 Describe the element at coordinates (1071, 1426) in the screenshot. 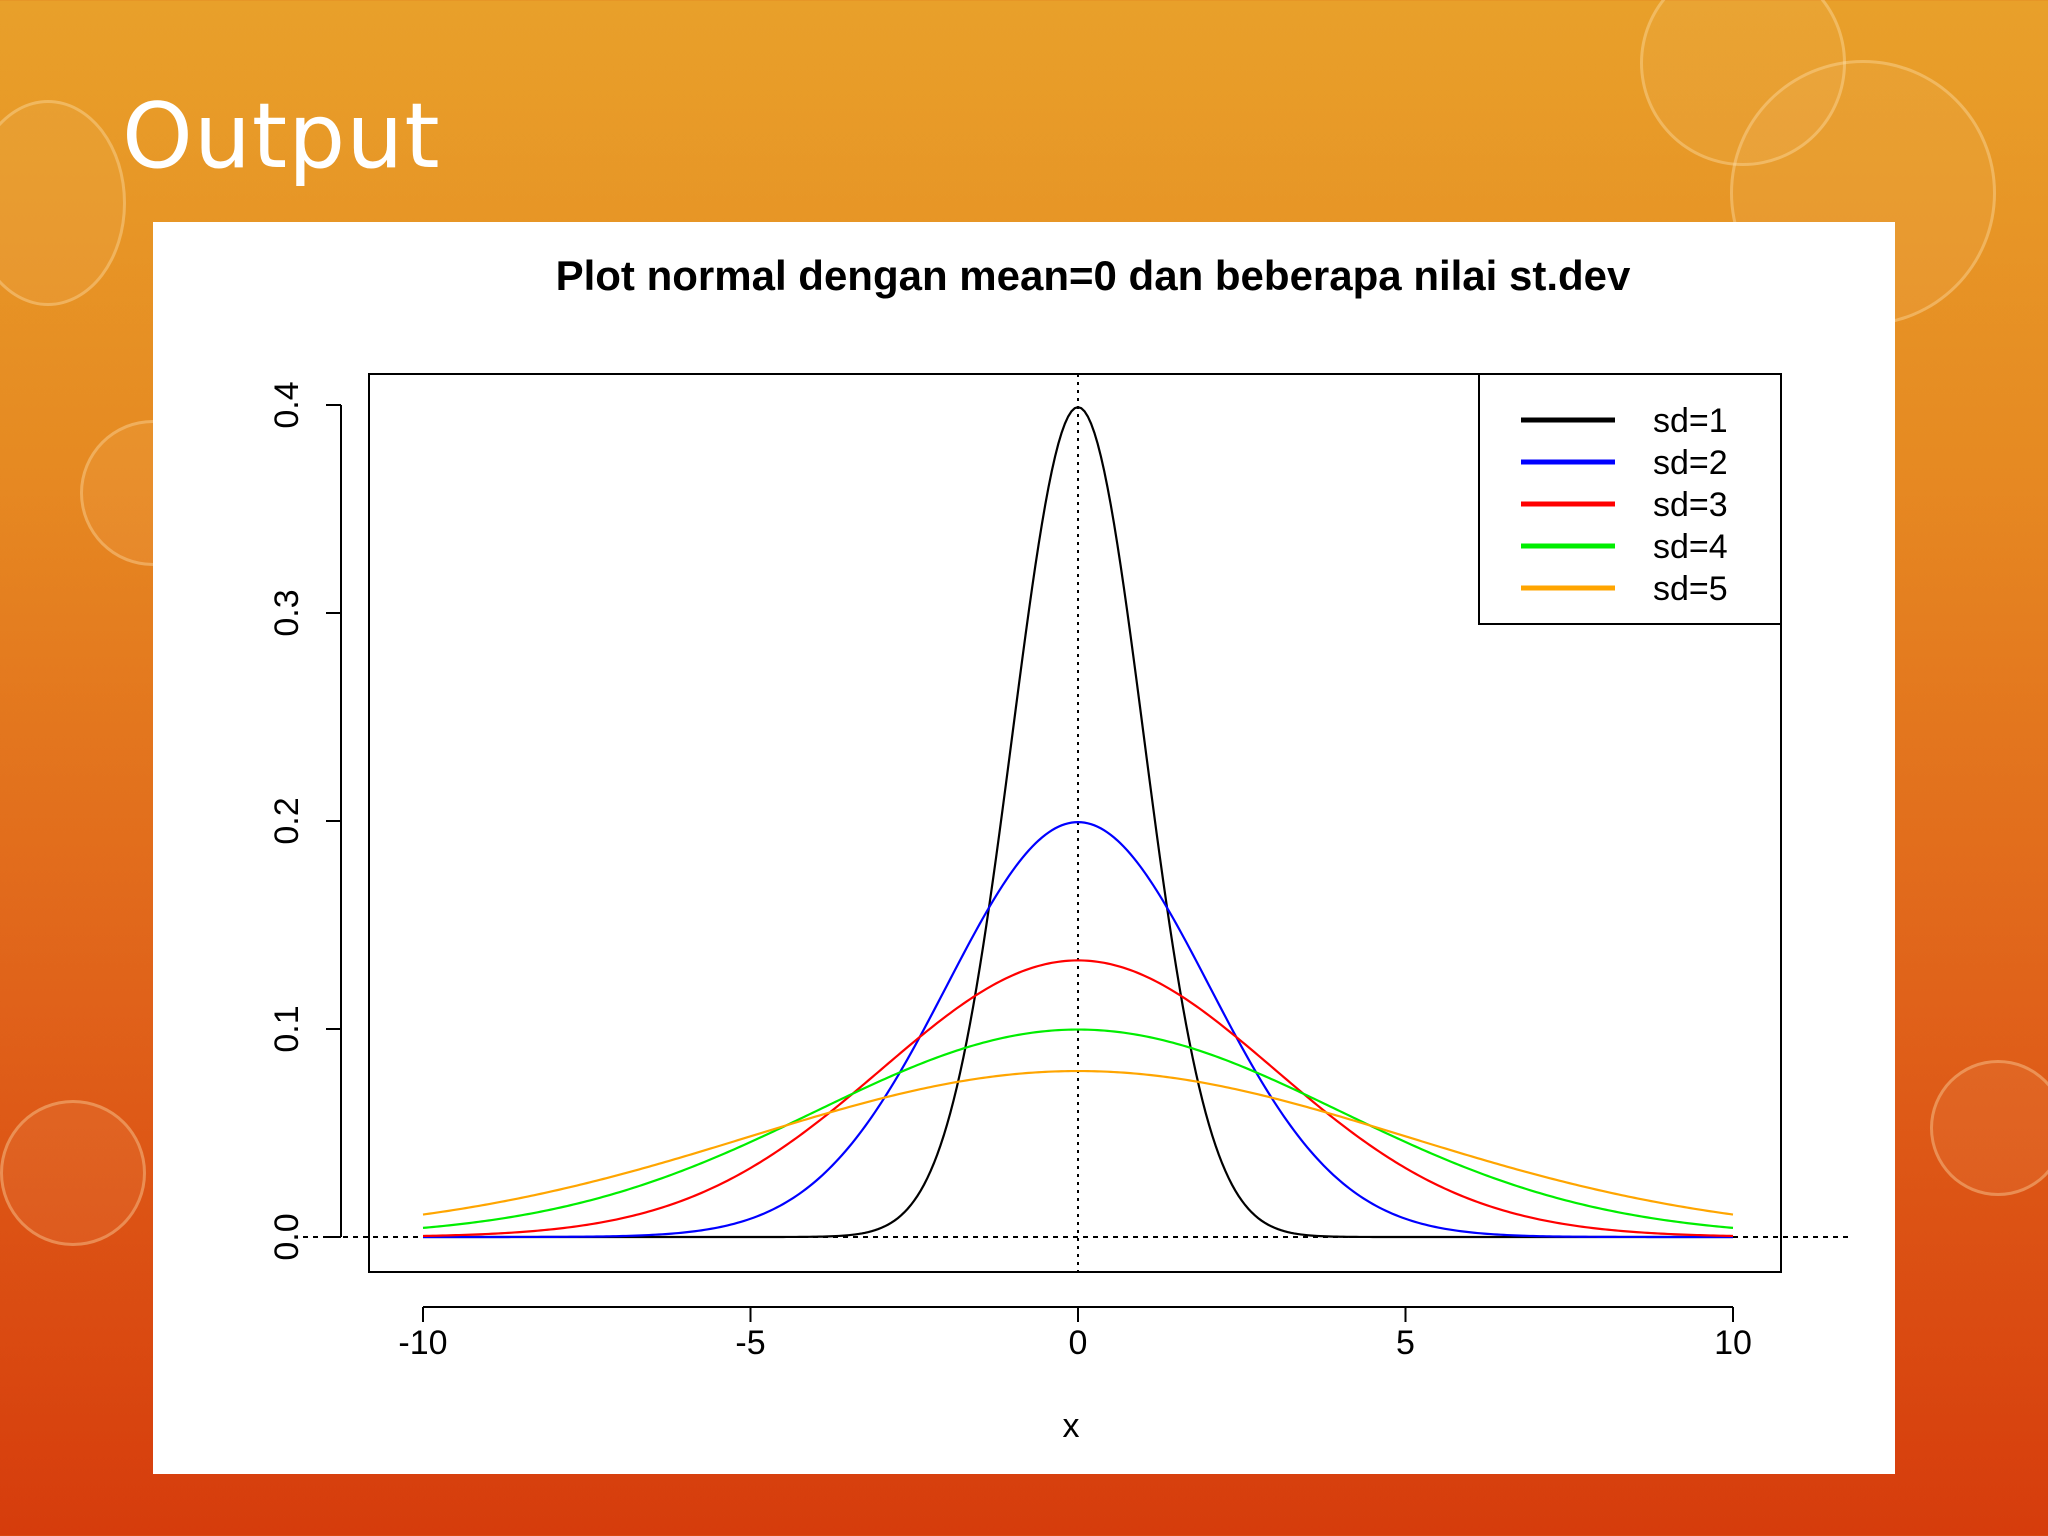

I see `x-axis-label: x` at that location.